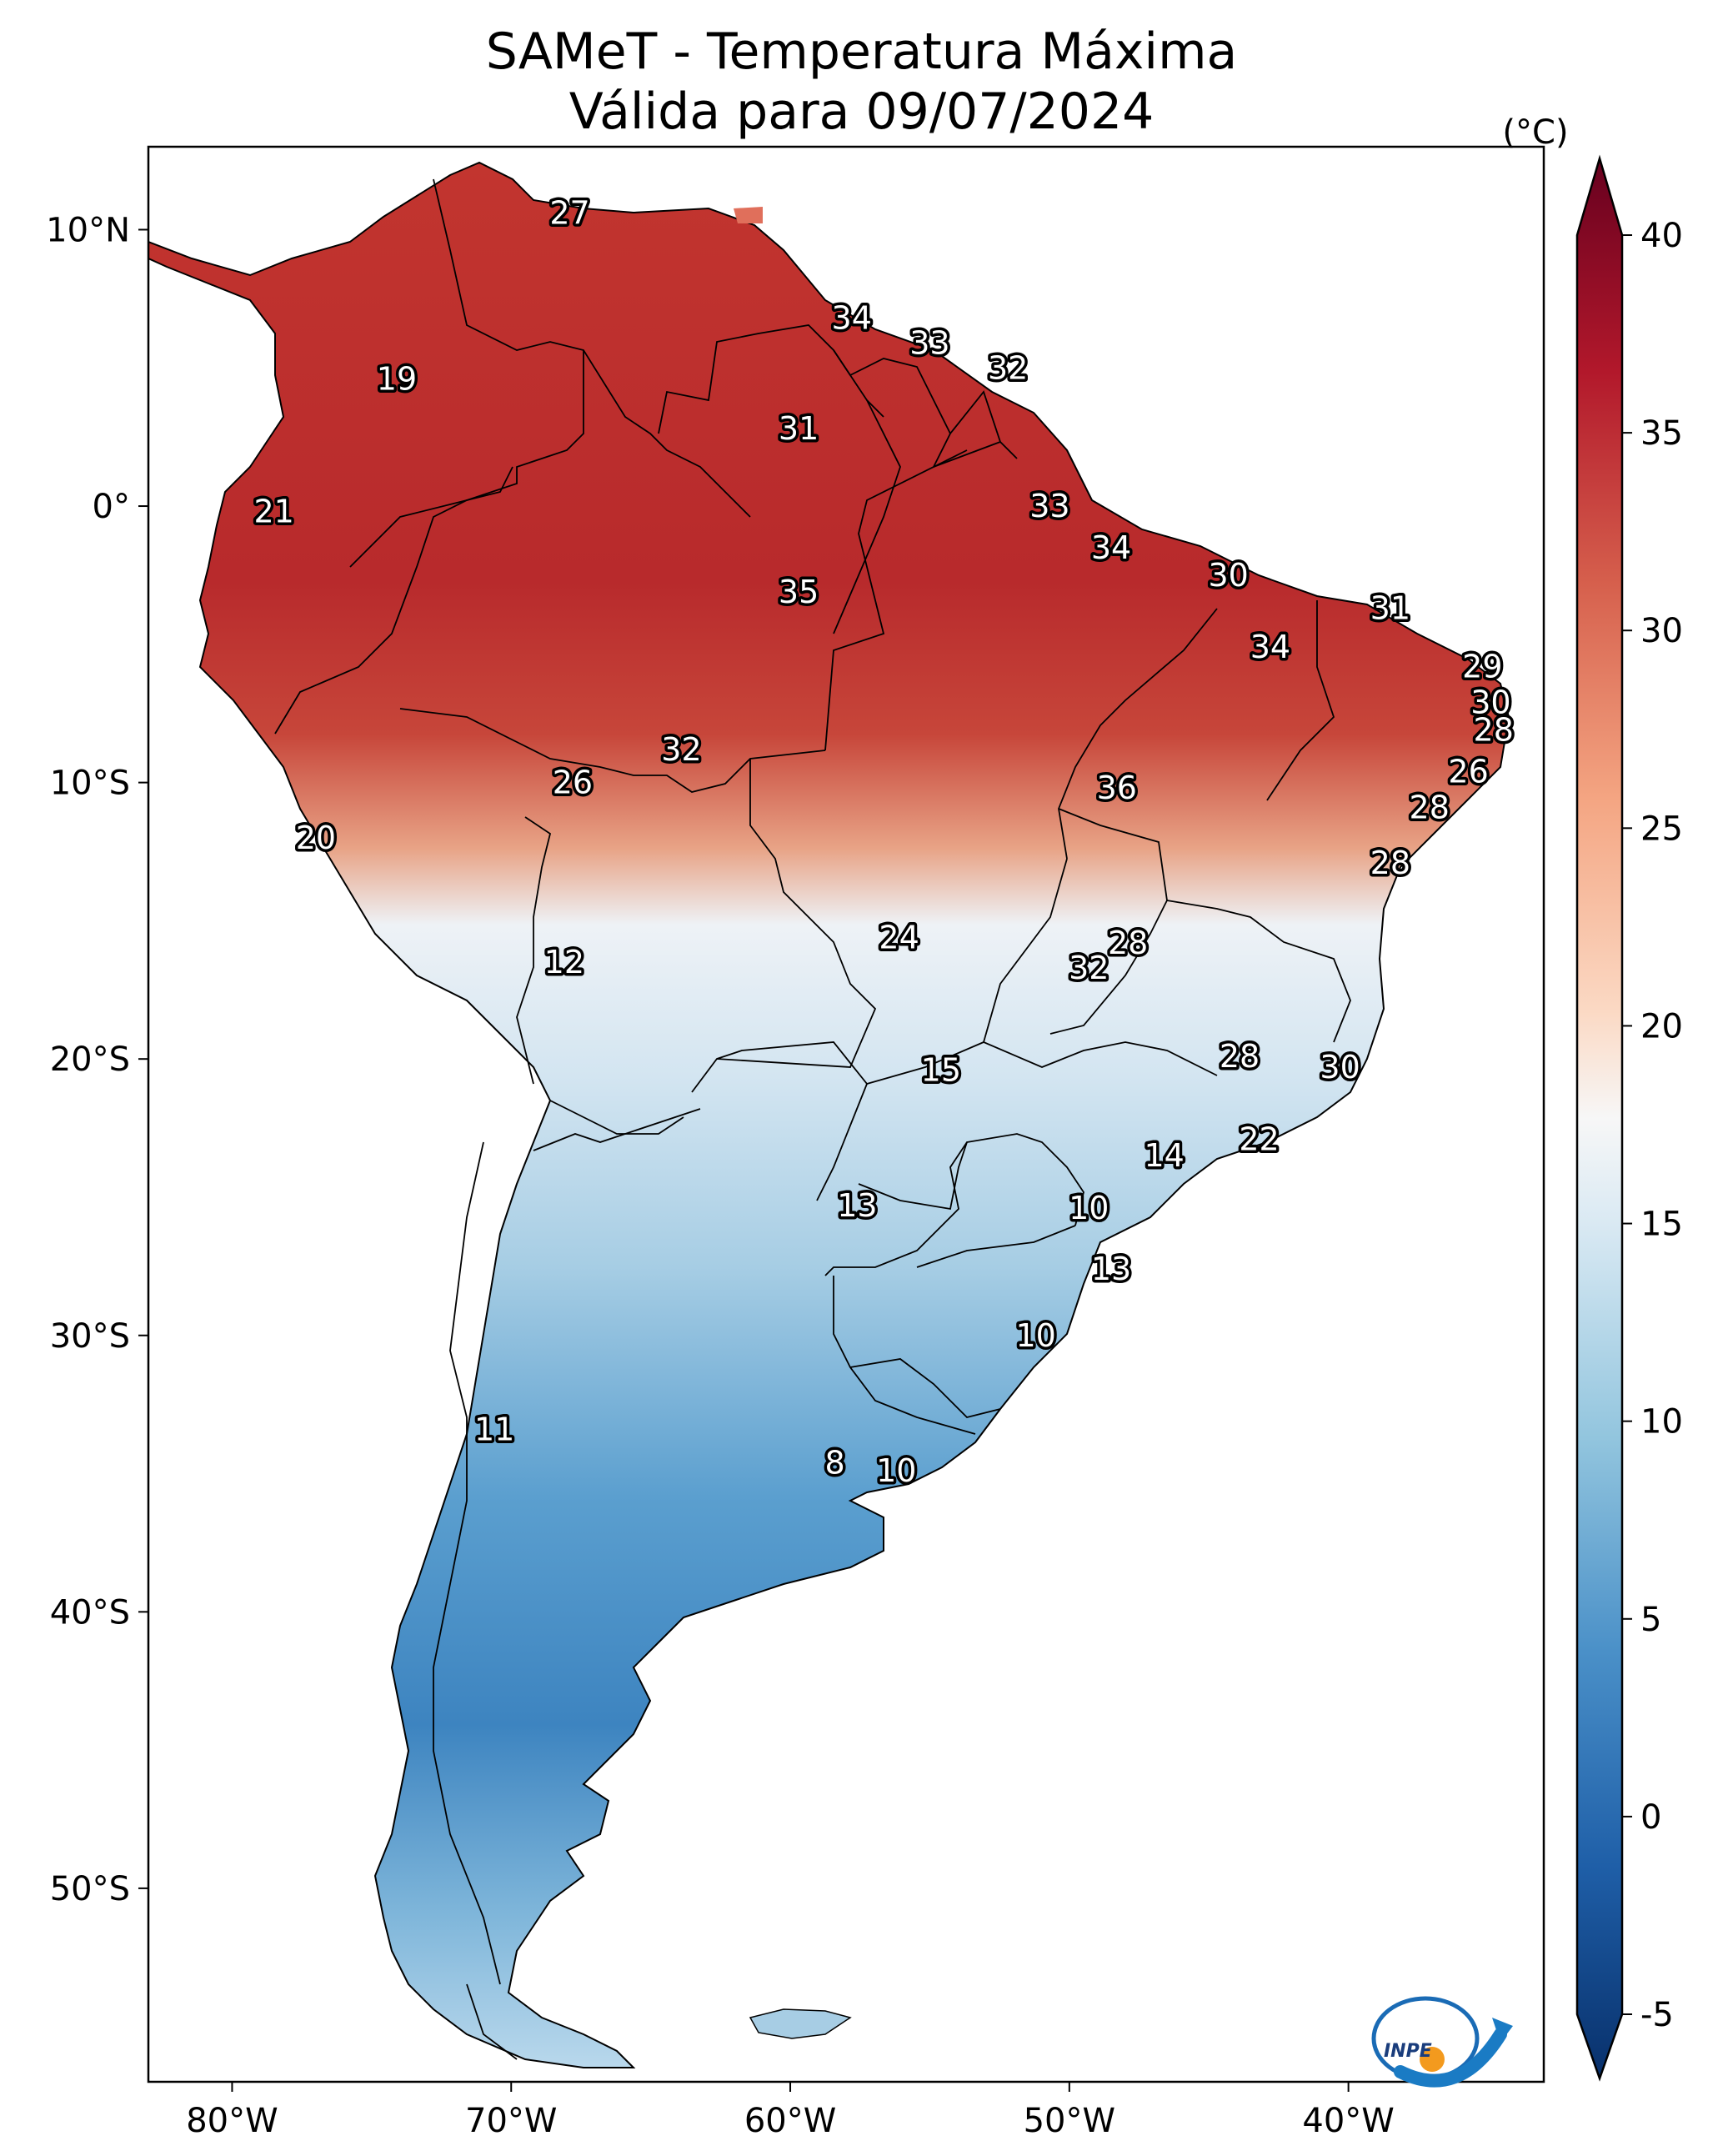  I want to click on y-tick-label: 10°N, so click(88, 230).